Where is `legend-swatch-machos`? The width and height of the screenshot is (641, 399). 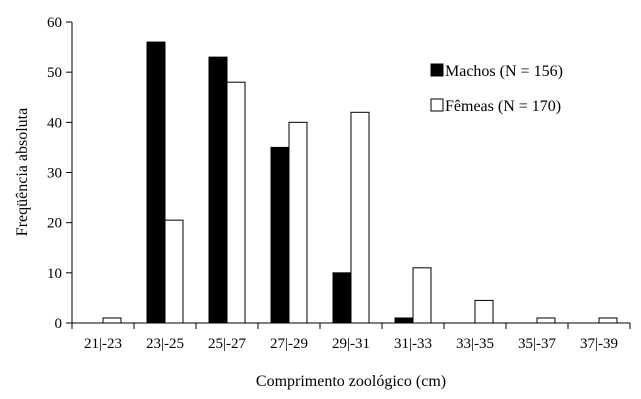
legend-swatch-machos is located at coordinates (437, 70).